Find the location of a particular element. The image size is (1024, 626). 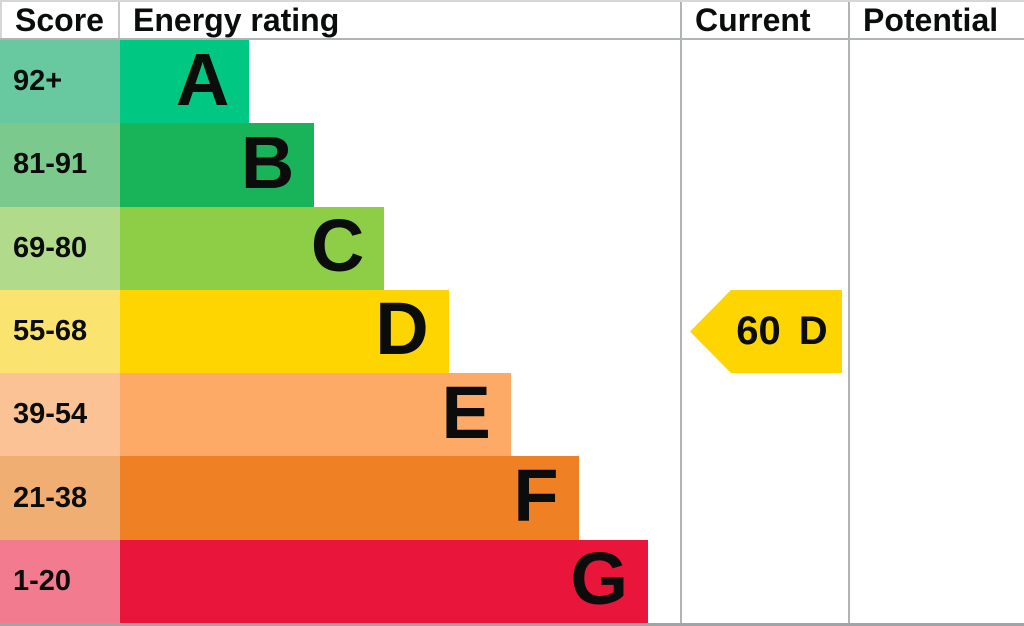

current-rating-arrow: 60 D is located at coordinates (766, 331).